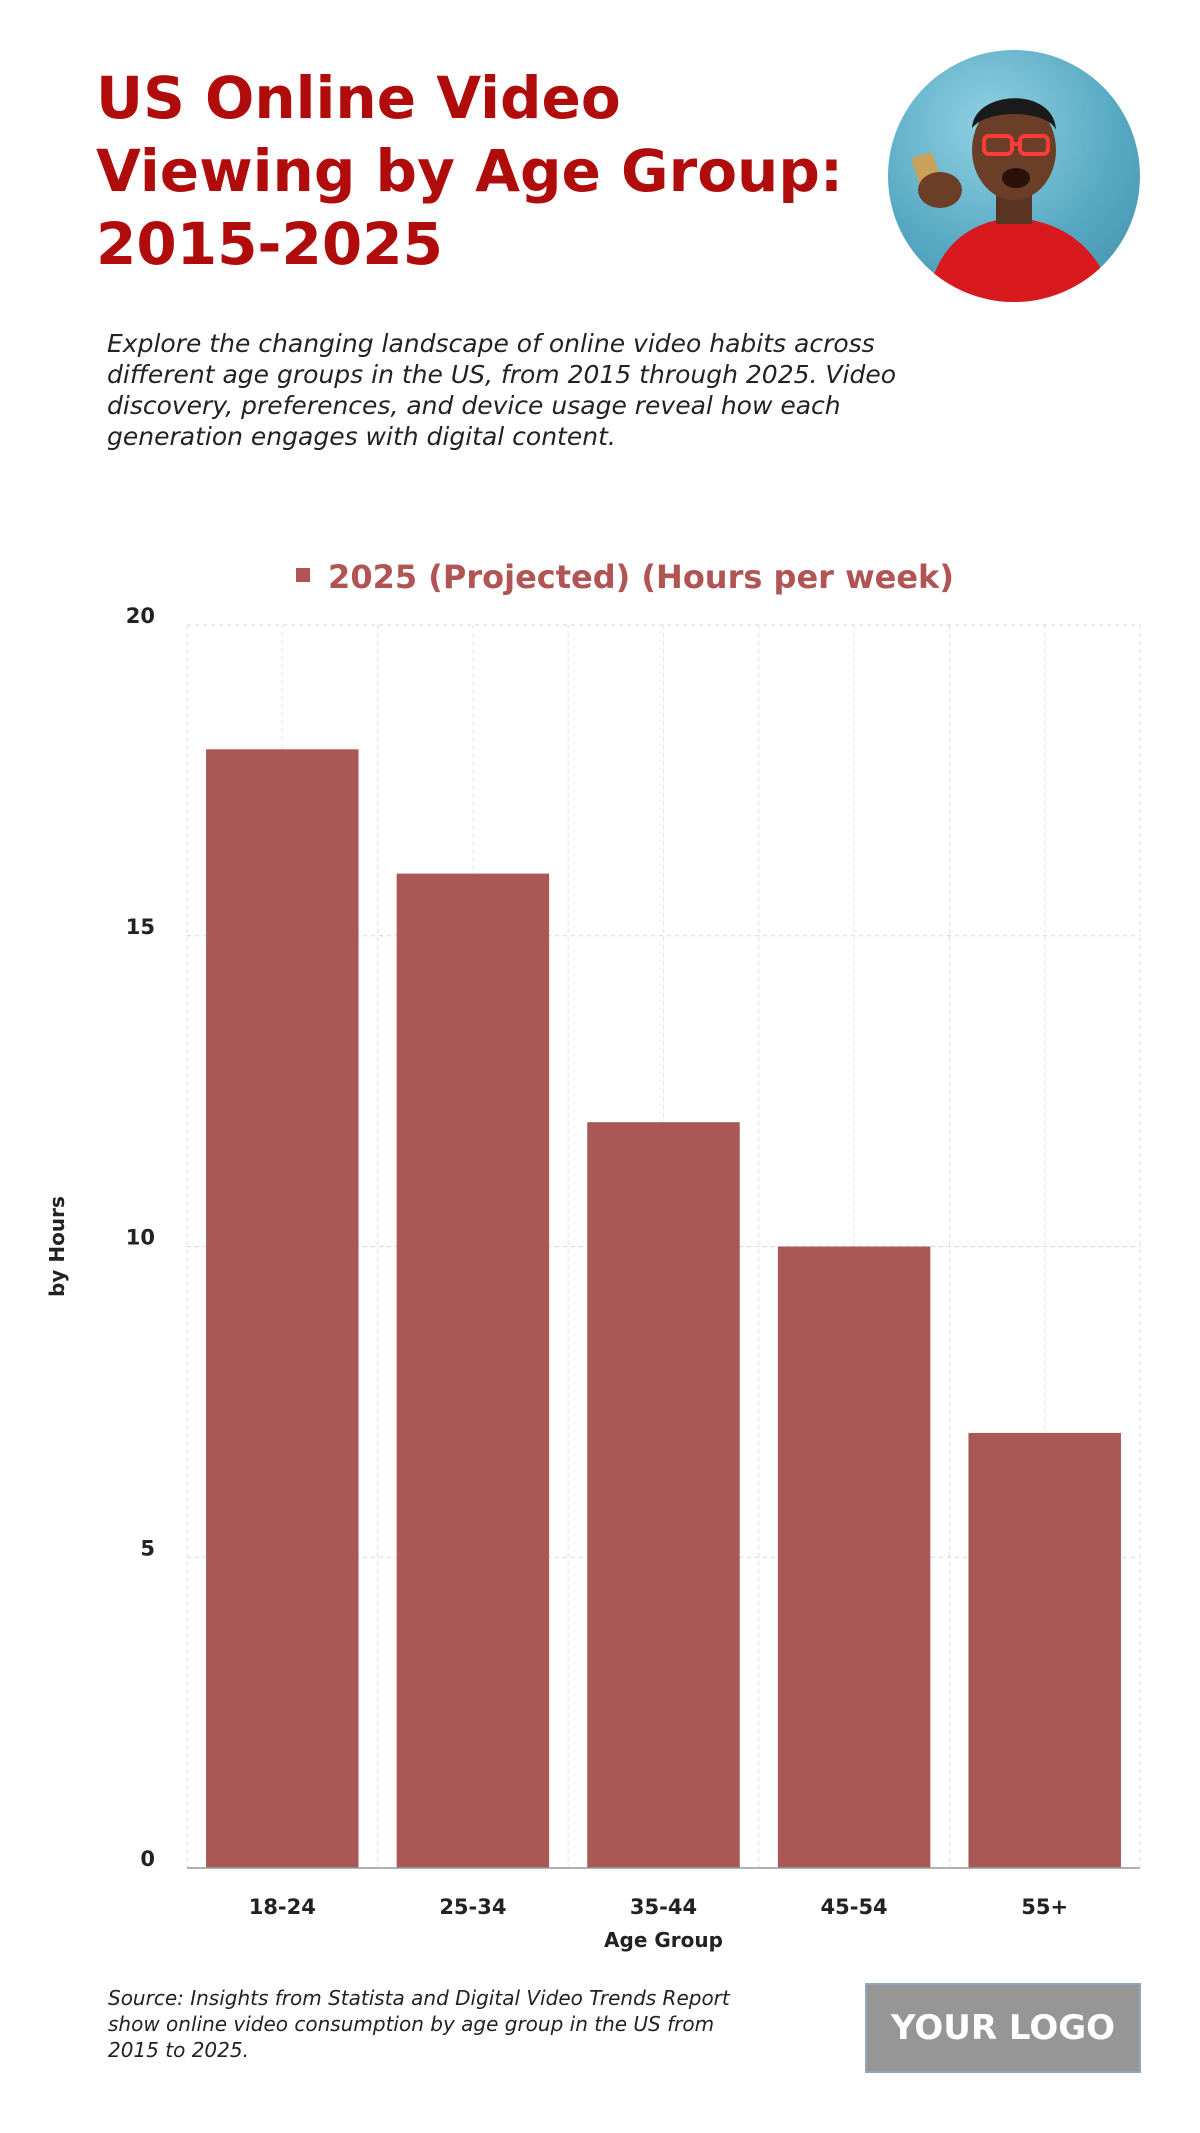 The image size is (1200, 2133). Describe the element at coordinates (641, 577) in the screenshot. I see `legend-label: 2025 (Projected) (Hours per week)` at that location.